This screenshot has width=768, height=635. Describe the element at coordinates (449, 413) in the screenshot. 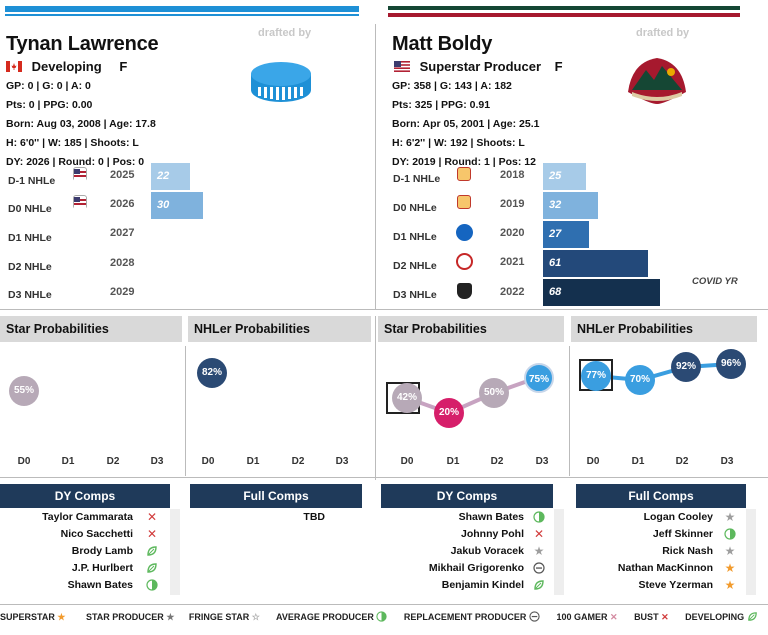

I see `star-prob-bubble: 20%` at that location.